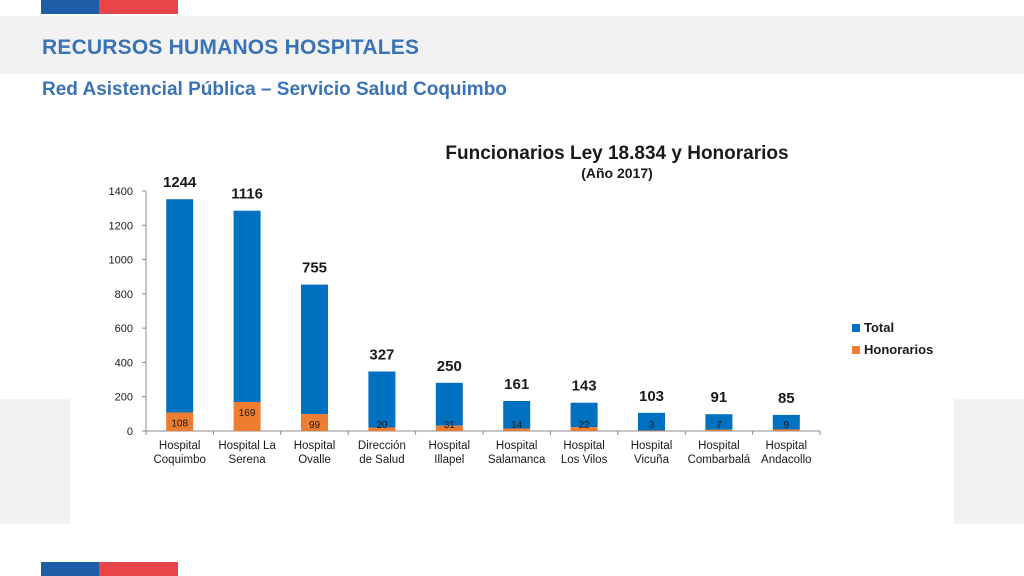 Image resolution: width=1024 pixels, height=576 pixels. What do you see at coordinates (449, 366) in the screenshot?
I see `data-label-total: 250` at bounding box center [449, 366].